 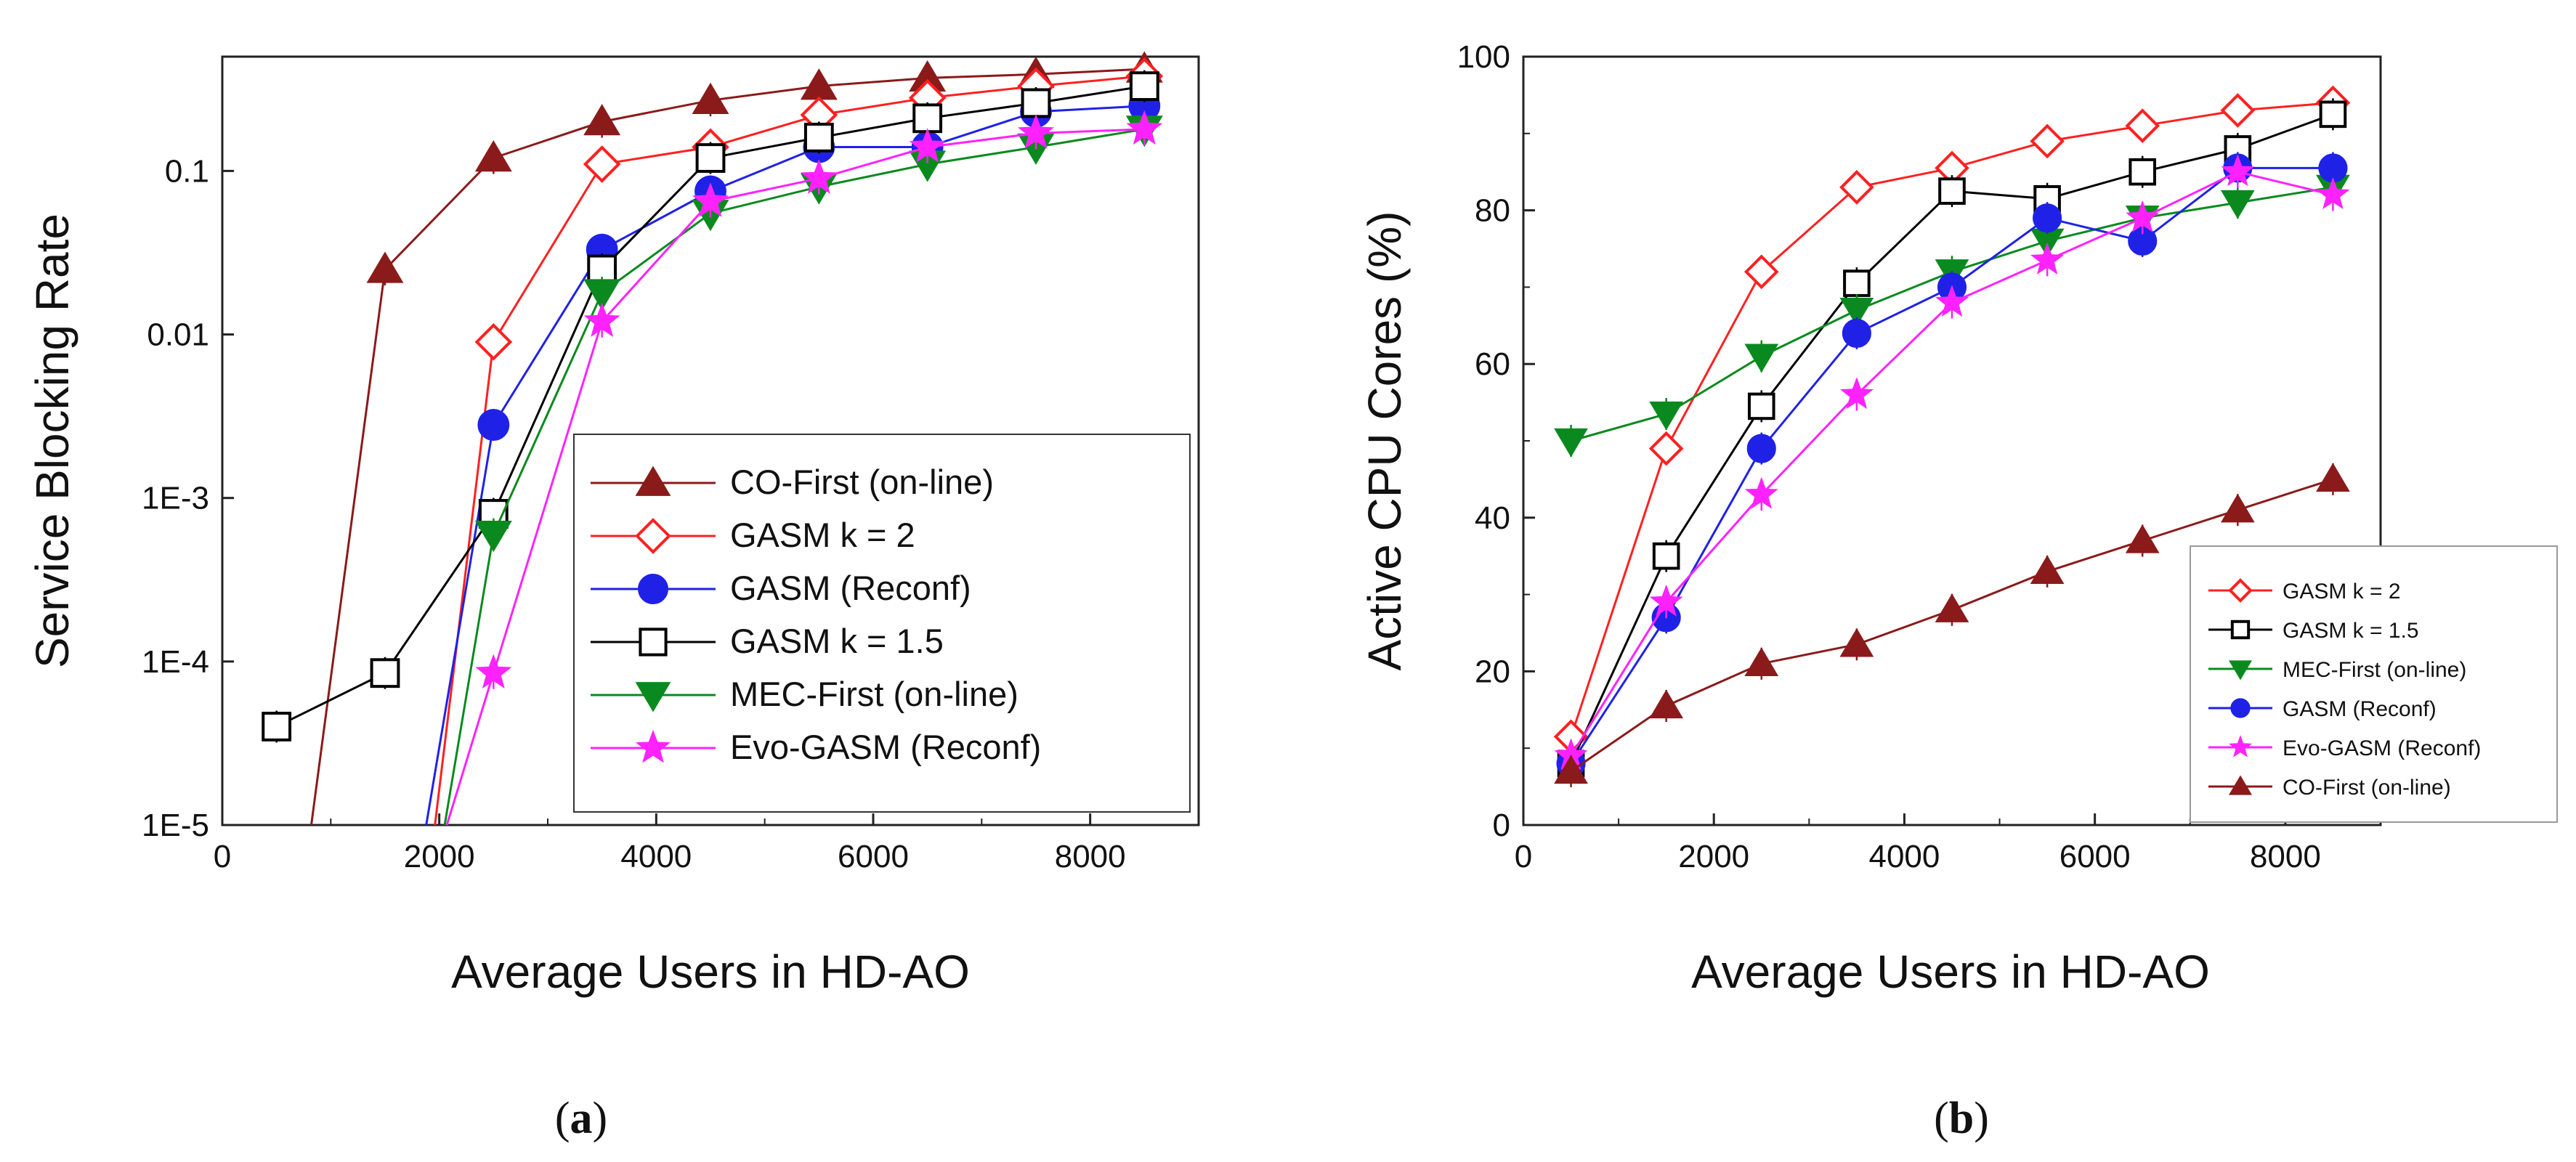 I want to click on y-tick-label: 0, so click(x=1501, y=825).